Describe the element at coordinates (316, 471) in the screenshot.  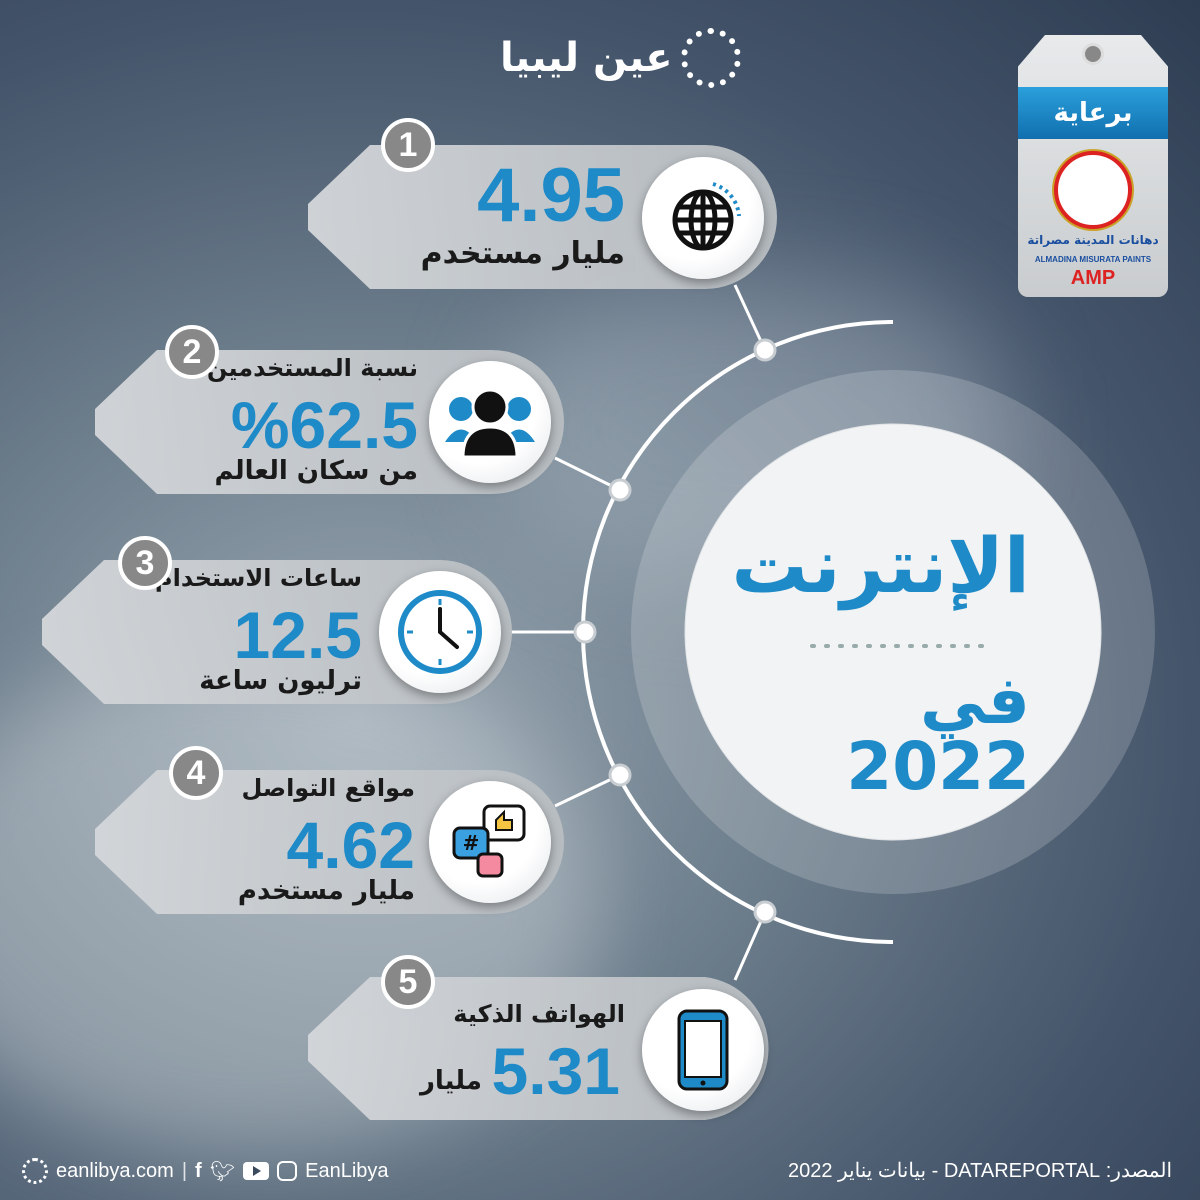
I see `item-2-caption: من سكان العالم` at that location.